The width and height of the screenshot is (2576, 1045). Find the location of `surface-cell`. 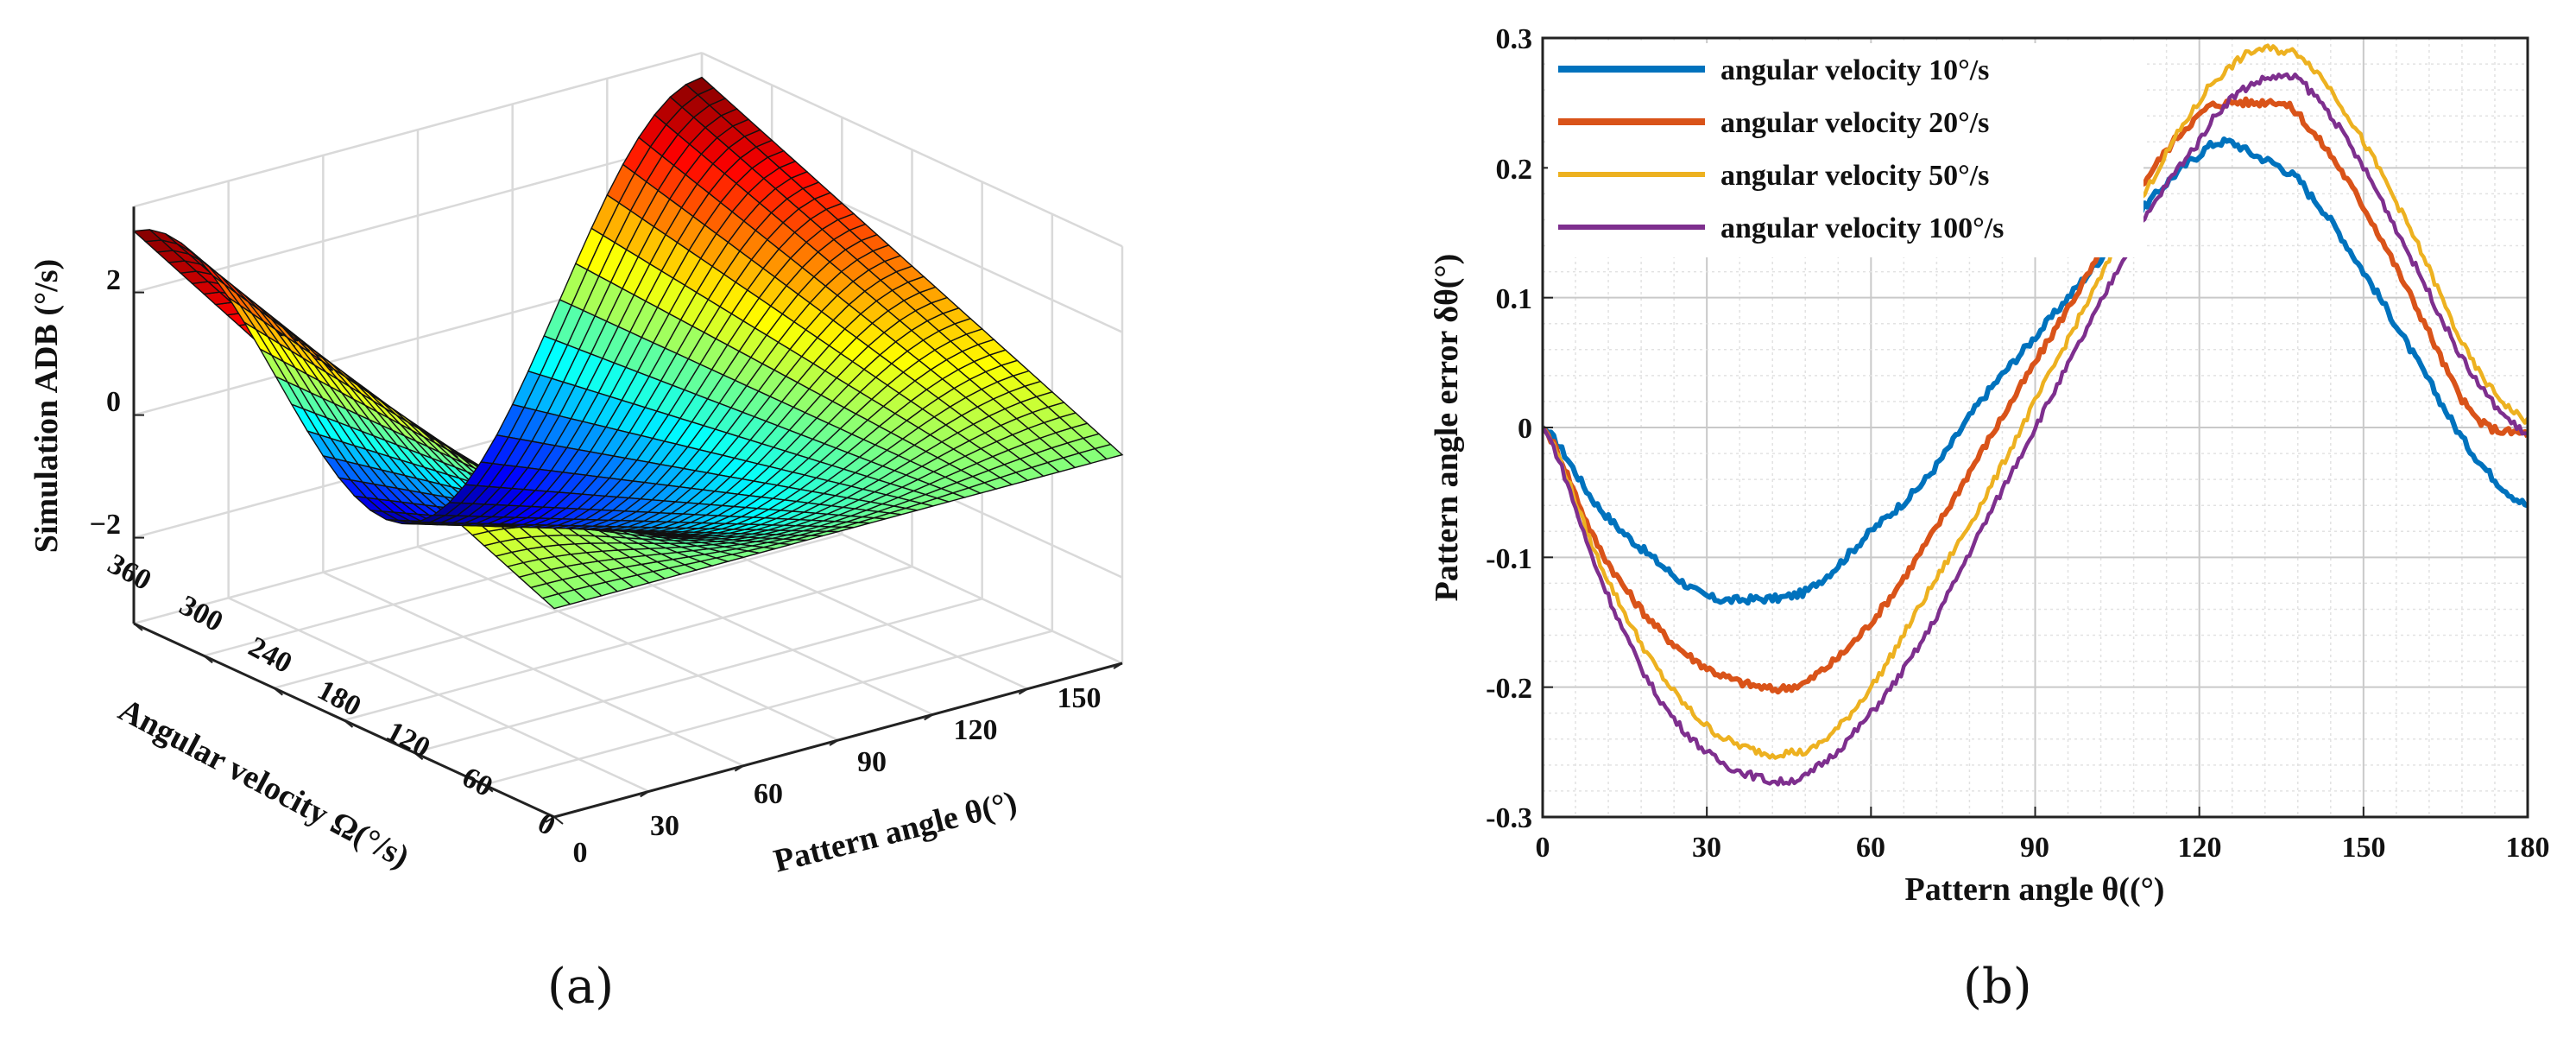

surface-cell is located at coordinates (147, 236).